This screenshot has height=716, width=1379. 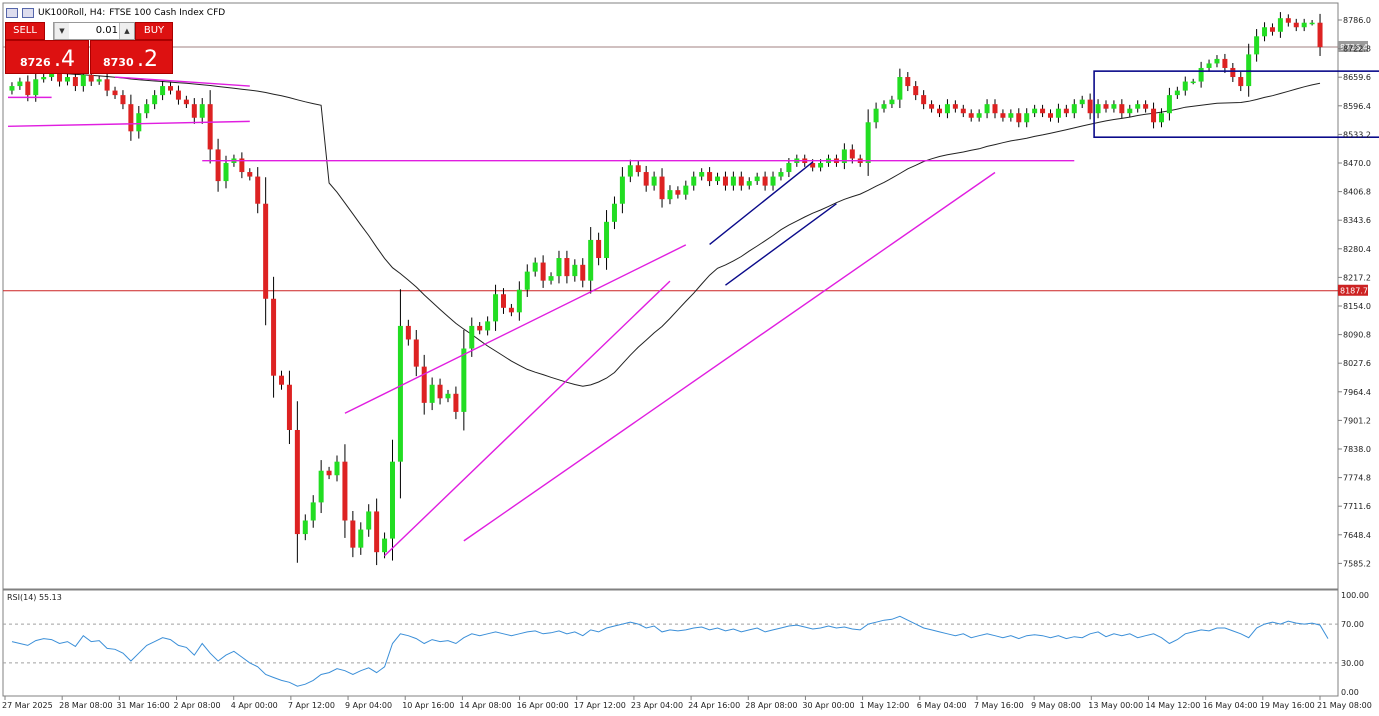 I want to click on price-tick-label: 7774.8, so click(x=1357, y=478).